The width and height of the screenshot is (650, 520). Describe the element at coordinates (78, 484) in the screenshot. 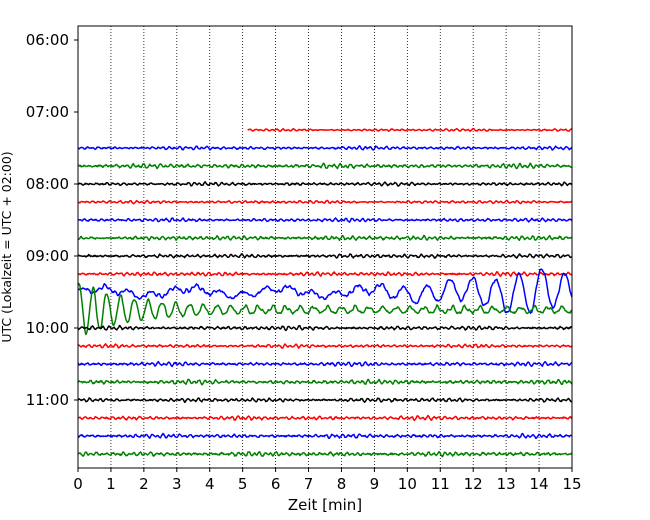

I see `x-tick-label: 0` at that location.